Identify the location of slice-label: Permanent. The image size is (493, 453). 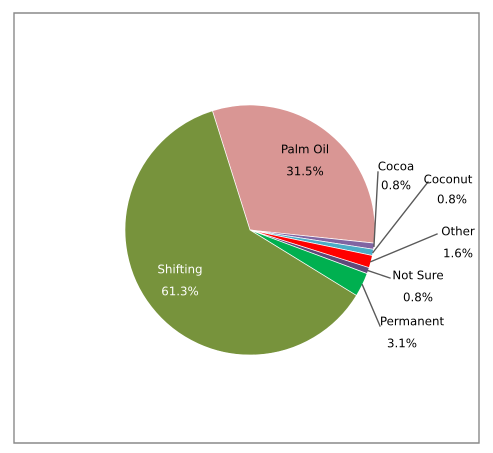
(412, 321).